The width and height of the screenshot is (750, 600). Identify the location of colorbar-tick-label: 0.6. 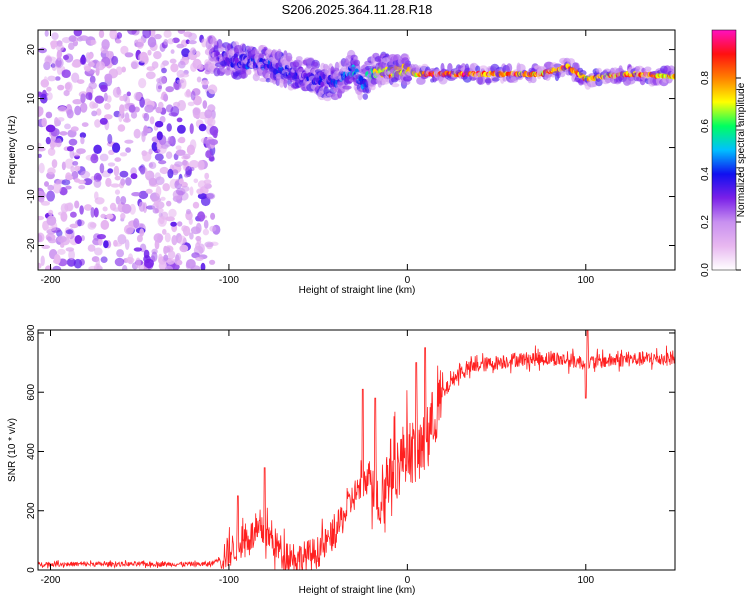
(705, 126).